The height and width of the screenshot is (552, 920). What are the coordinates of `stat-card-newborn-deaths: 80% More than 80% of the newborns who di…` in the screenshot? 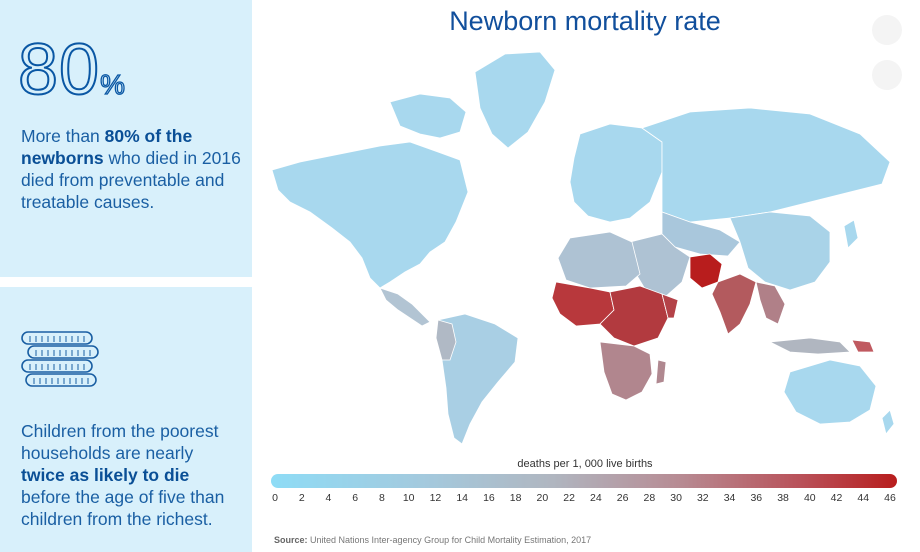 It's located at (126, 138).